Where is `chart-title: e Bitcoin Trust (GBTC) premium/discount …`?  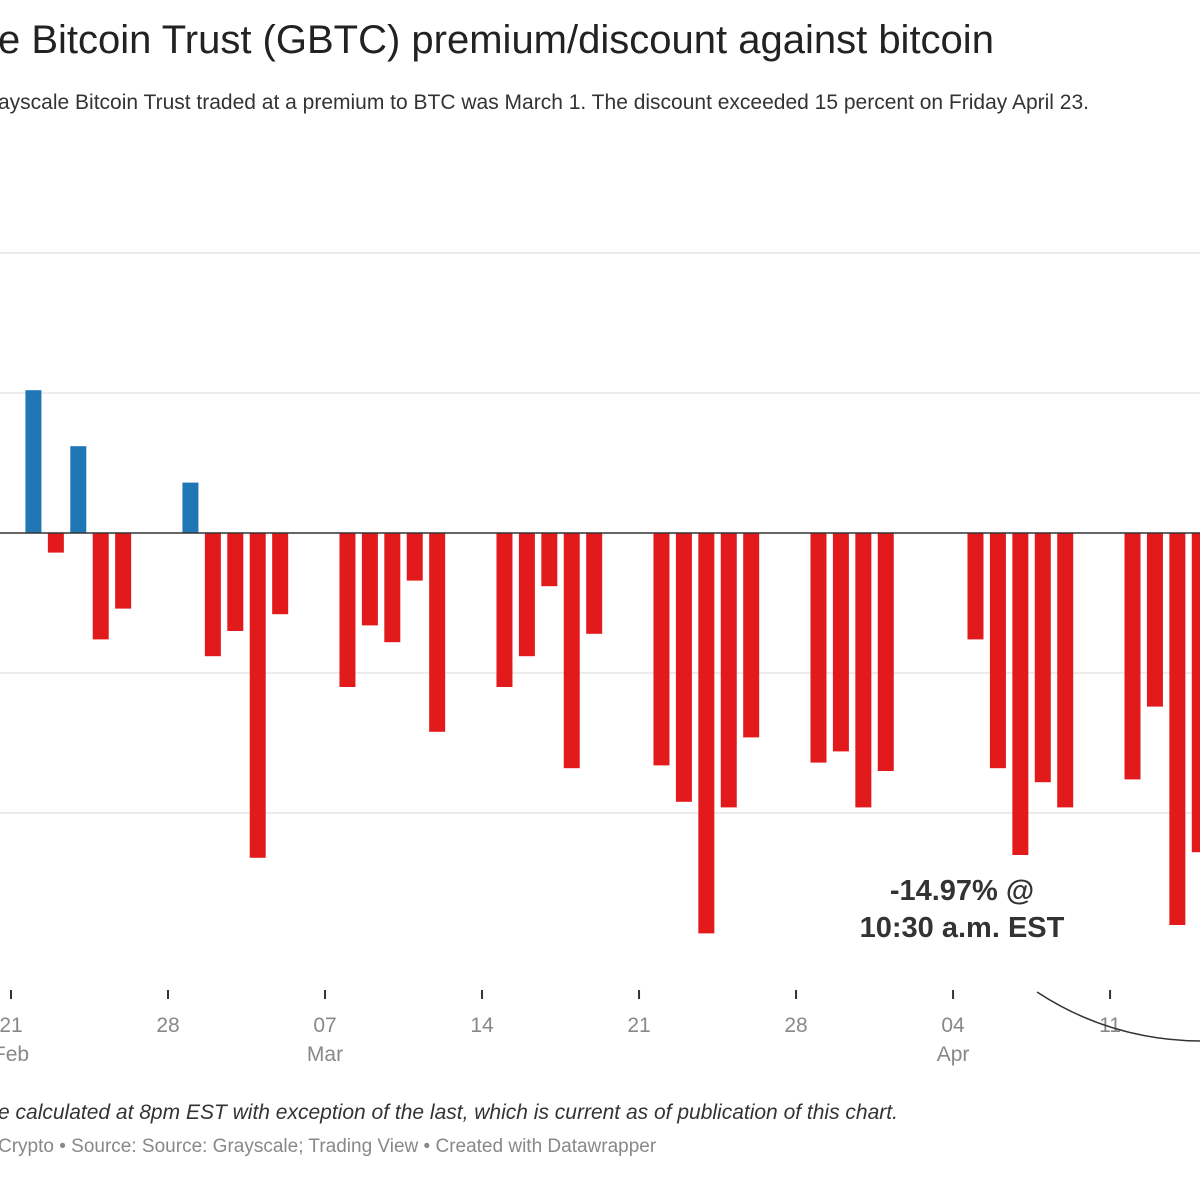
chart-title: e Bitcoin Trust (GBTC) premium/discount … is located at coordinates (497, 40).